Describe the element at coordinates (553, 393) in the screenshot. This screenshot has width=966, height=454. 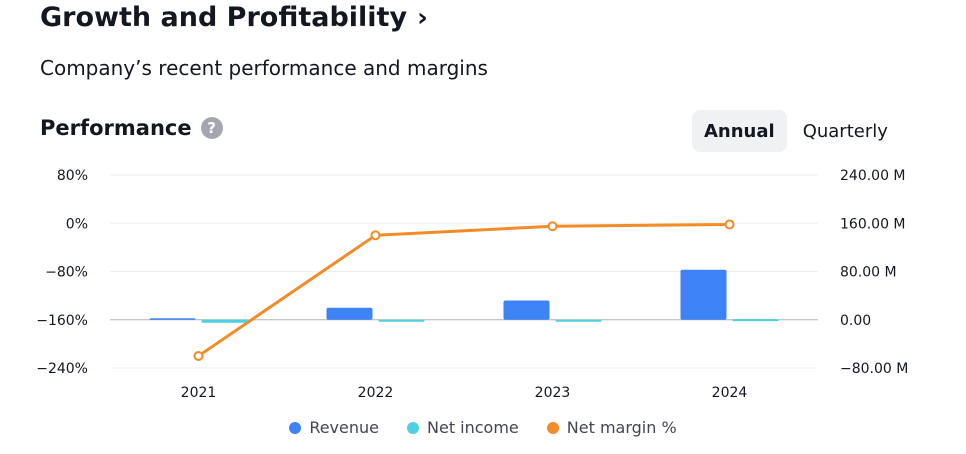
I see `x-axis-tick: 2023` at that location.